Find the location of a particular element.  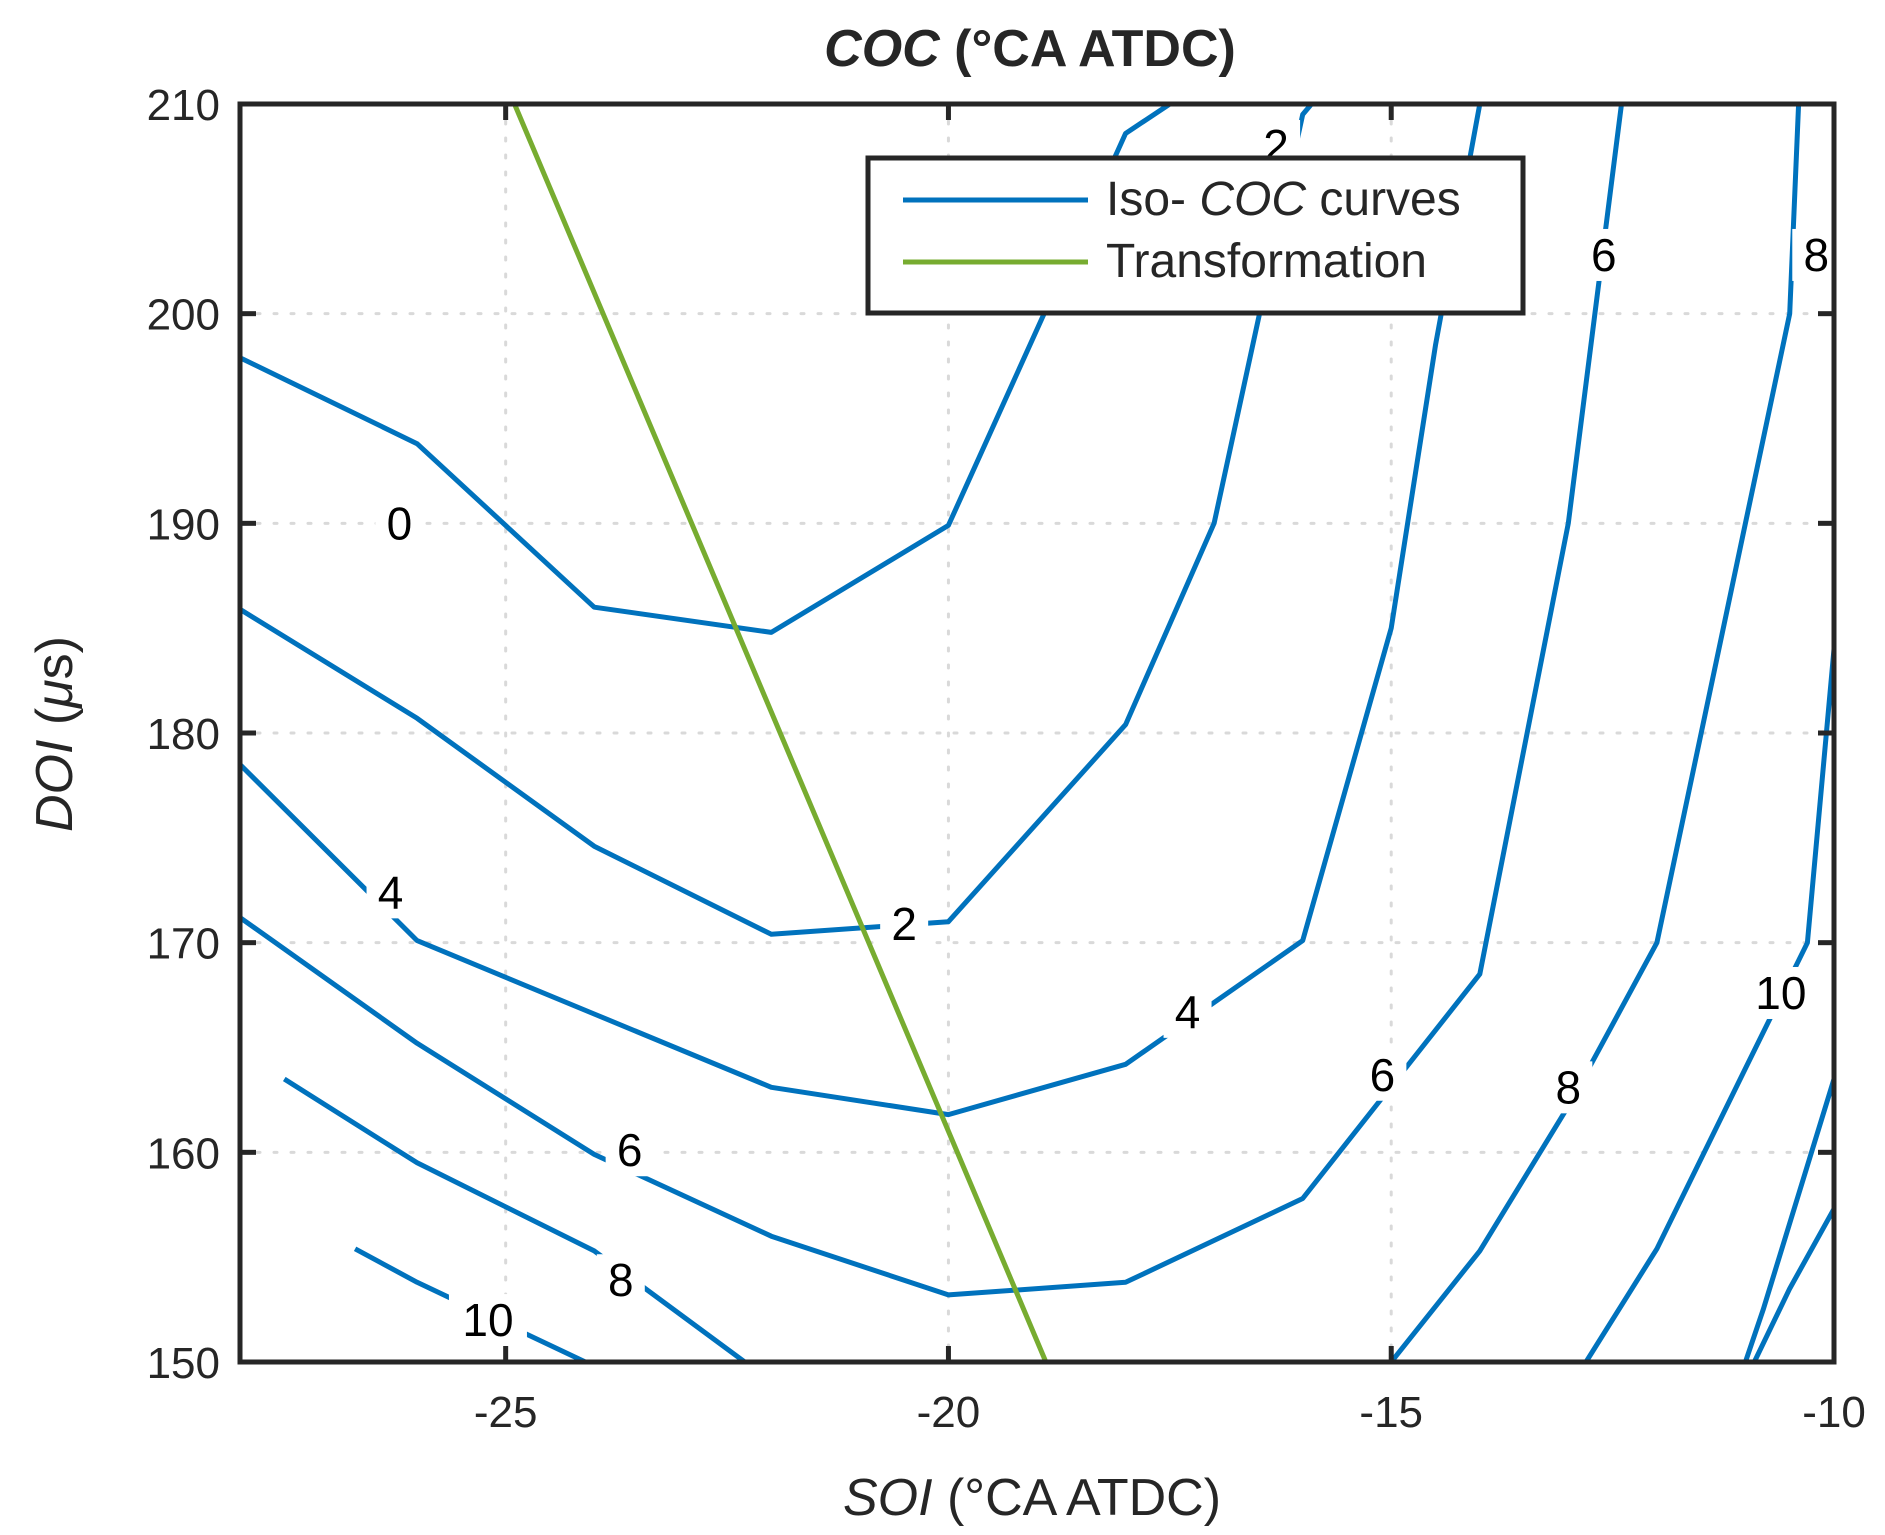

chart-title: COC (°CA ATDC) is located at coordinates (1030, 49).